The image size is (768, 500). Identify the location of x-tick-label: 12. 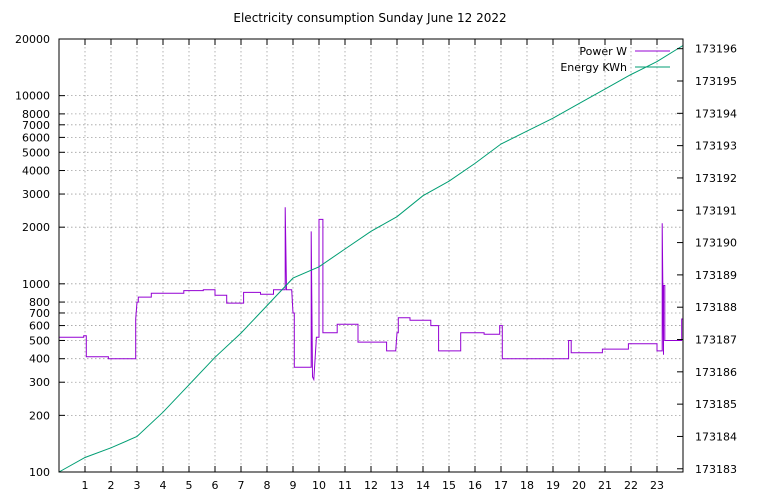
(371, 485).